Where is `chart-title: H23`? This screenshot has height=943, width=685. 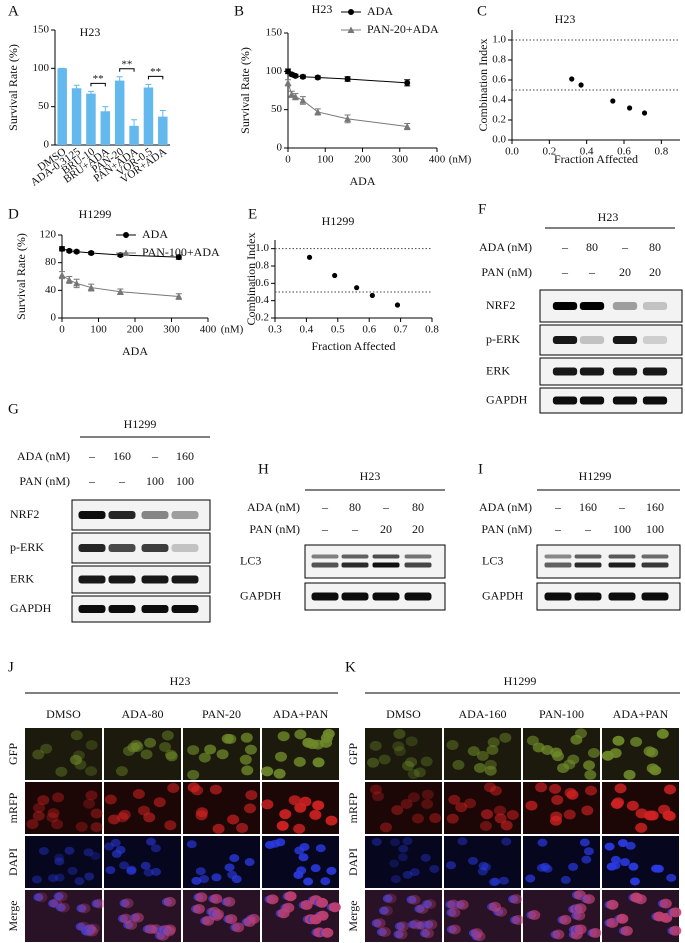
chart-title: H23 is located at coordinates (565, 19).